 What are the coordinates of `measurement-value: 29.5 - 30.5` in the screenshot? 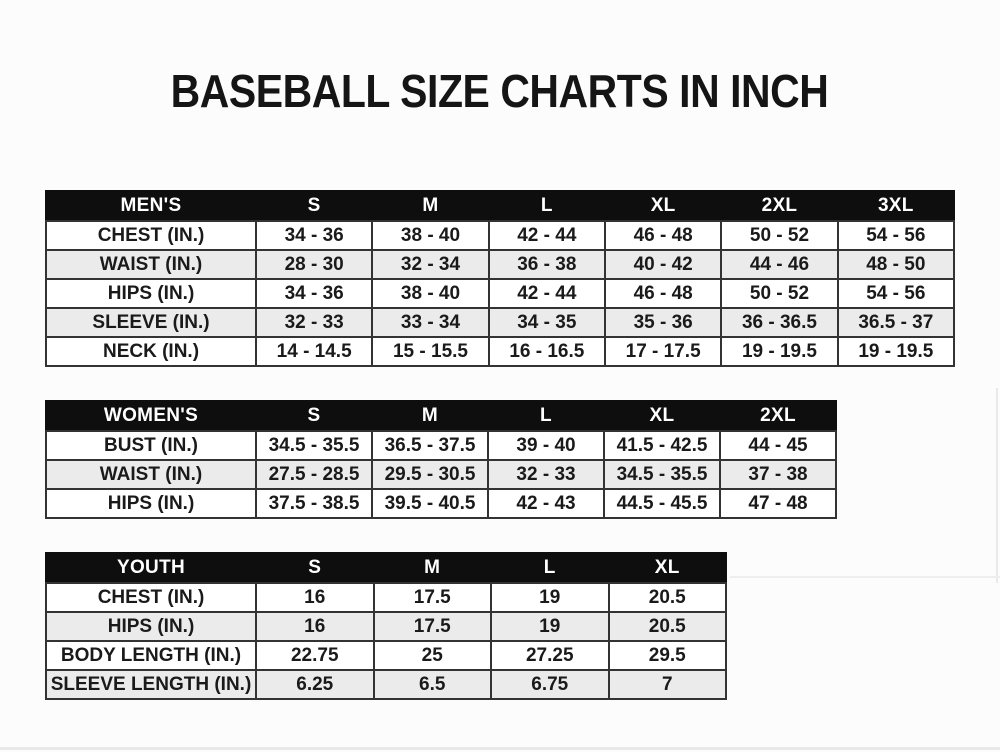 It's located at (430, 474).